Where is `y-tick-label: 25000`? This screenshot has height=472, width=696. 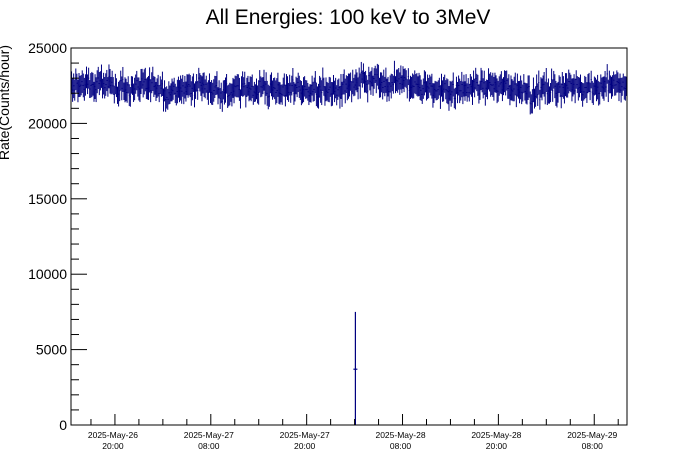 y-tick-label: 25000 is located at coordinates (47, 48).